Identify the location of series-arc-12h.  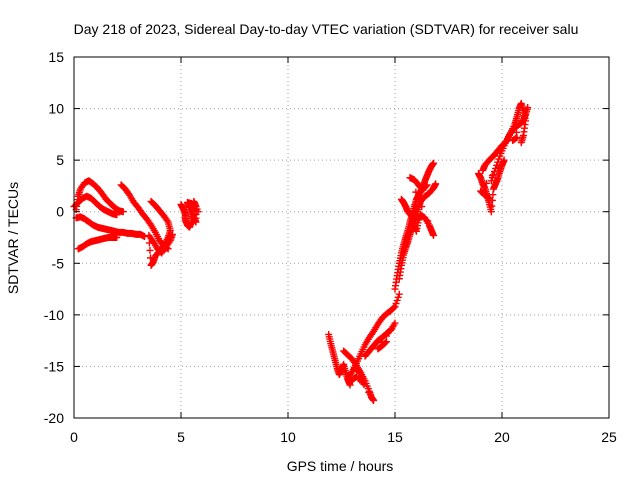
(339, 359).